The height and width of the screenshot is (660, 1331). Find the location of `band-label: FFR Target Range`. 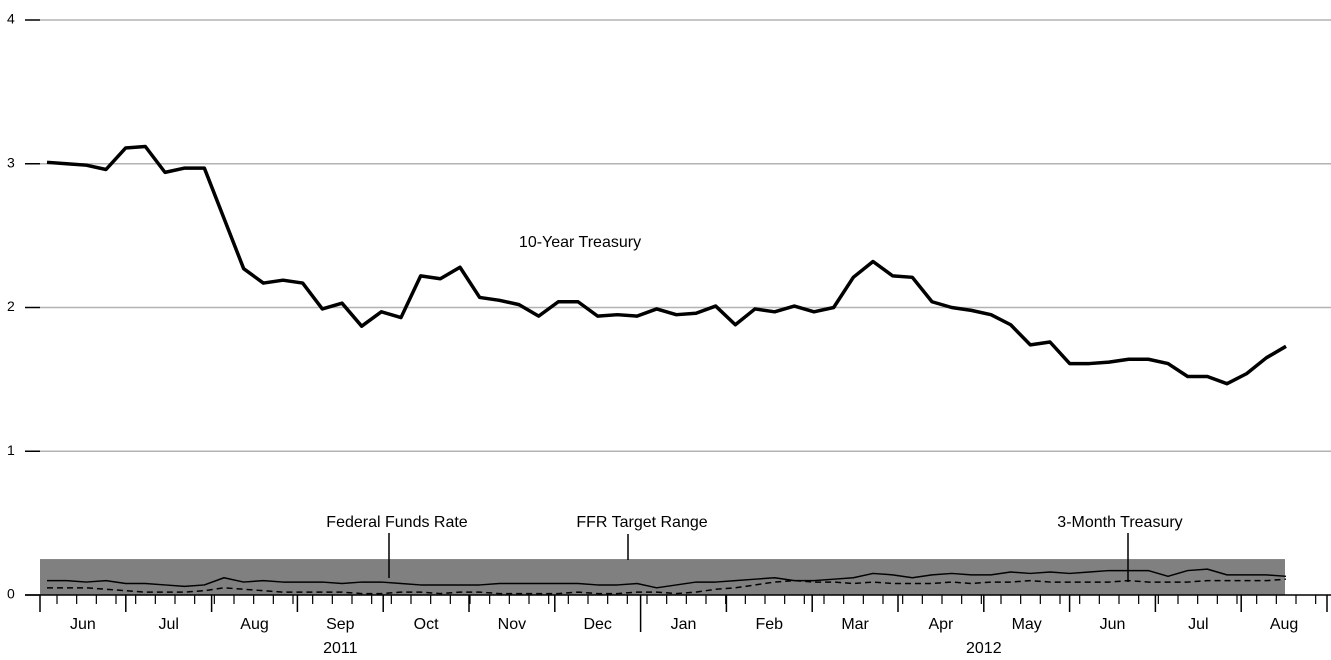

band-label: FFR Target Range is located at coordinates (641, 522).